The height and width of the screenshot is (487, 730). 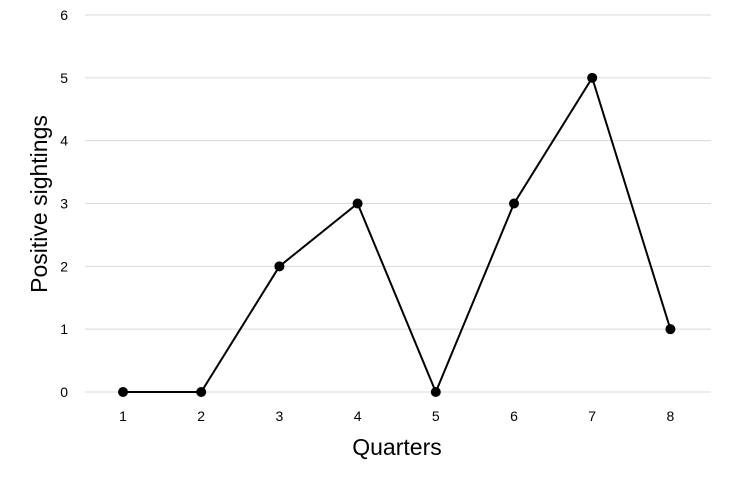 I want to click on y-tick-label: 3, so click(x=64, y=204).